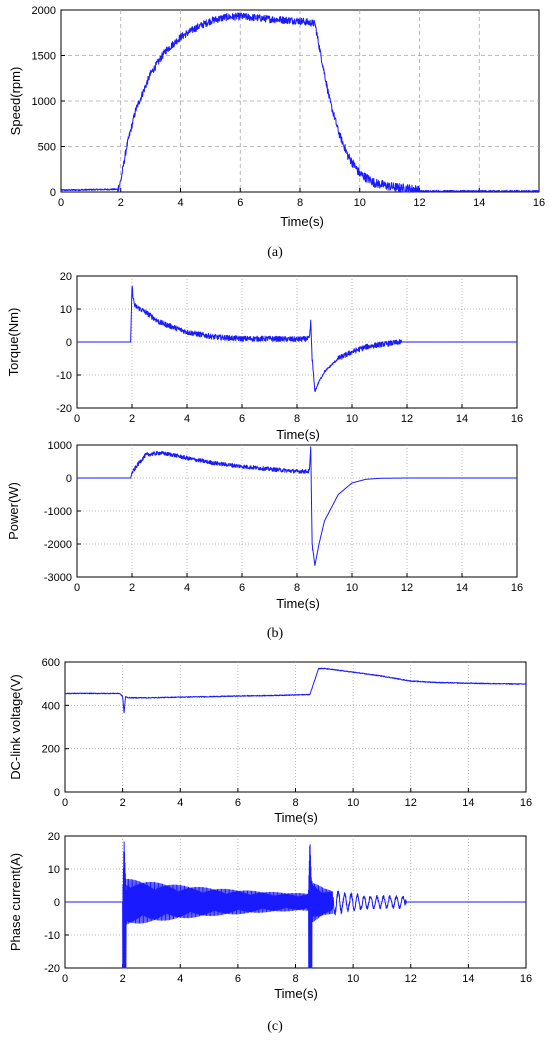  I want to click on y-tick-label: 20, so click(66, 277).